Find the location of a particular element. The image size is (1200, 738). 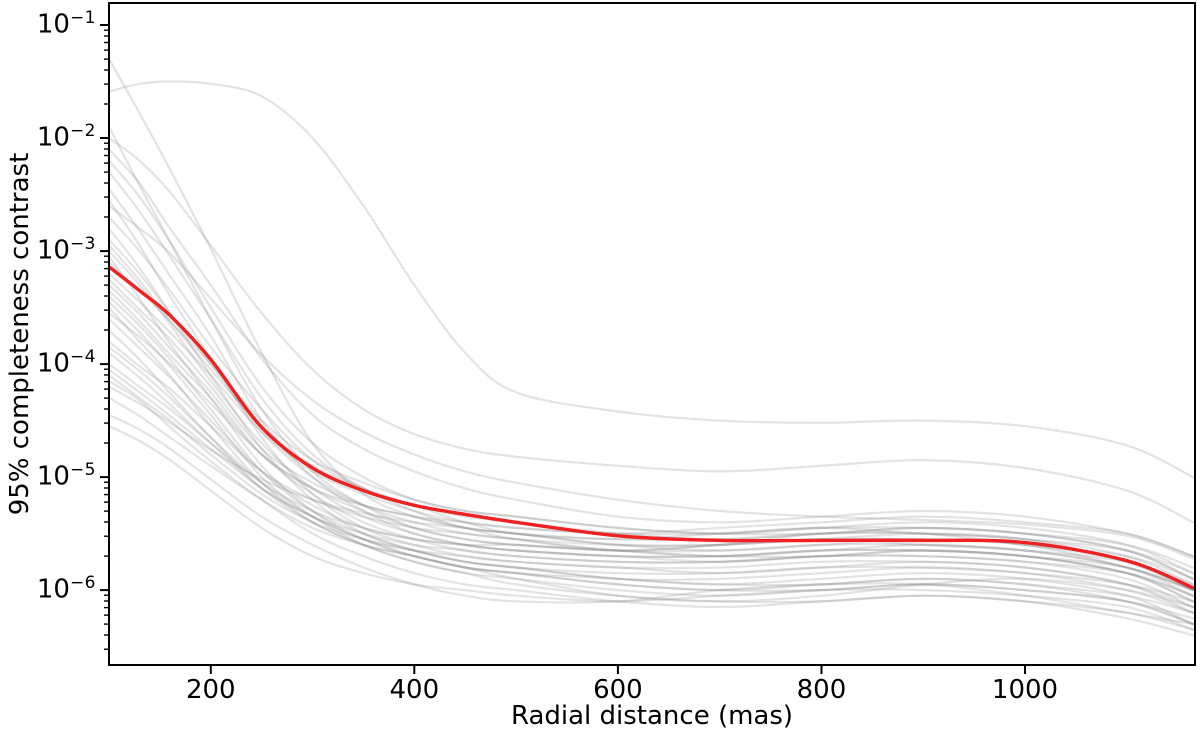

y-tick-label: 10⁻² is located at coordinates (66, 137).